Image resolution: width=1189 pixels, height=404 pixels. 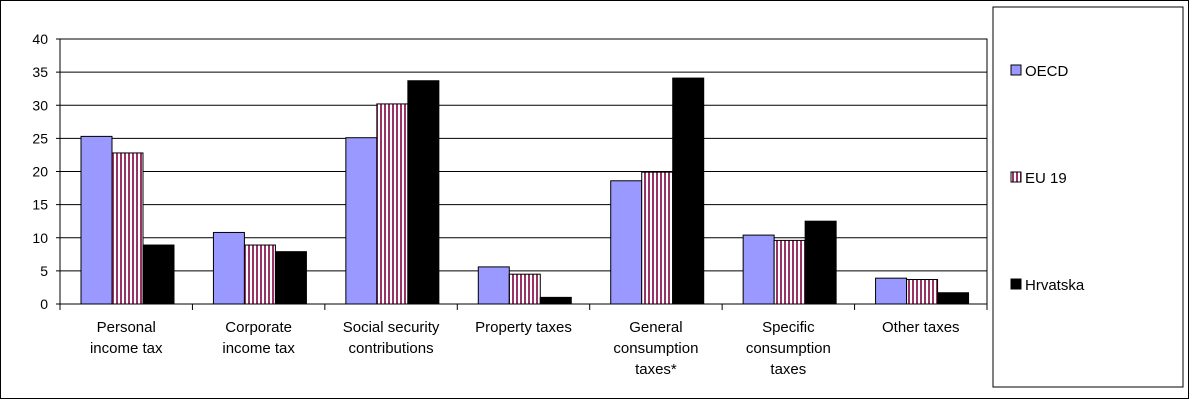 I want to click on x-tick-label: contributions, so click(x=391, y=348).